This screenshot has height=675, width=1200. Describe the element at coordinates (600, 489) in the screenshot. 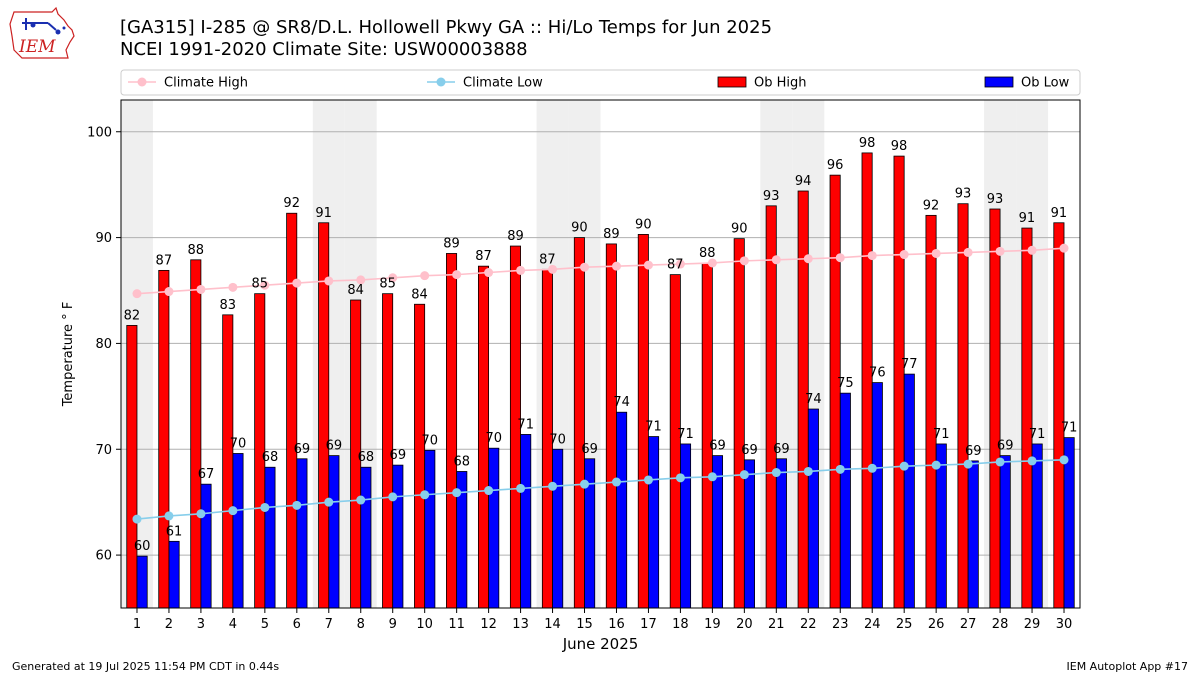

I see `climate-low-line` at that location.